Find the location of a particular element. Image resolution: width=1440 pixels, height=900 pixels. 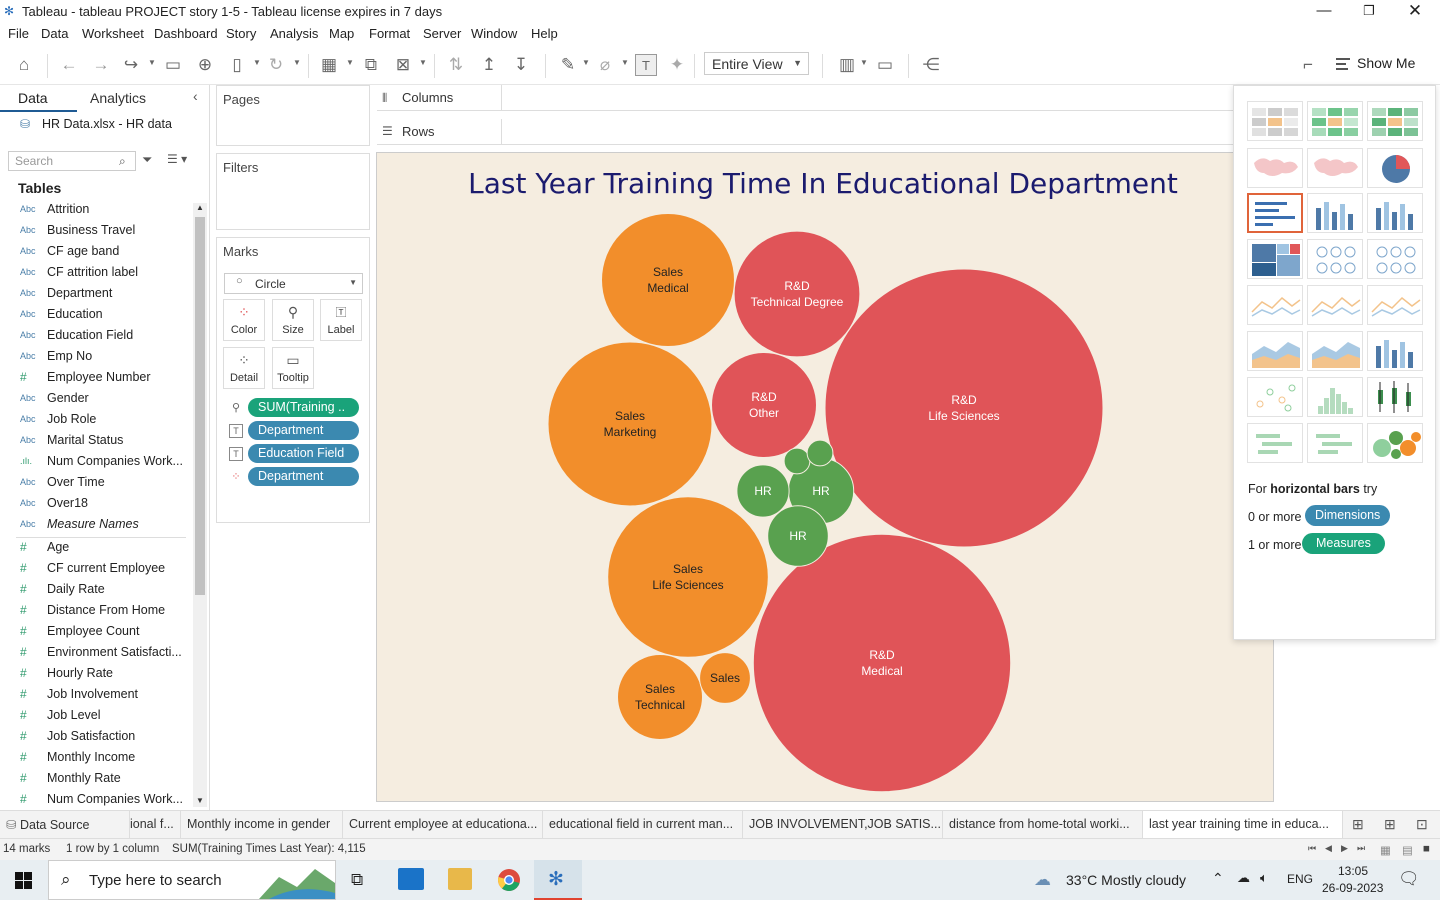

field-item: # Job Satisfaction is located at coordinates (105, 738).